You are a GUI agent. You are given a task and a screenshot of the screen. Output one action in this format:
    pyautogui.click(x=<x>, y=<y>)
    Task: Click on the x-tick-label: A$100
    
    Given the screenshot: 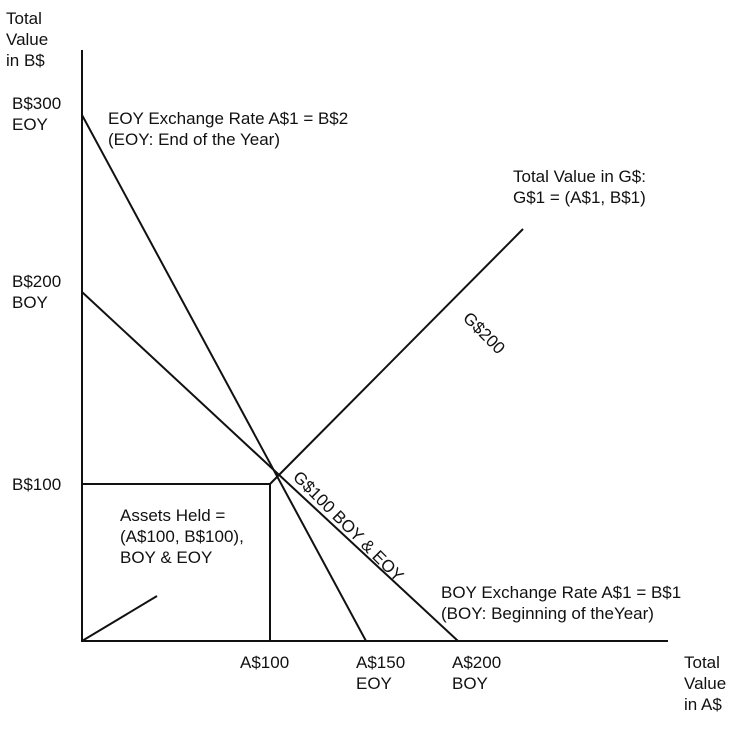 What is the action you would take?
    pyautogui.click(x=264, y=662)
    